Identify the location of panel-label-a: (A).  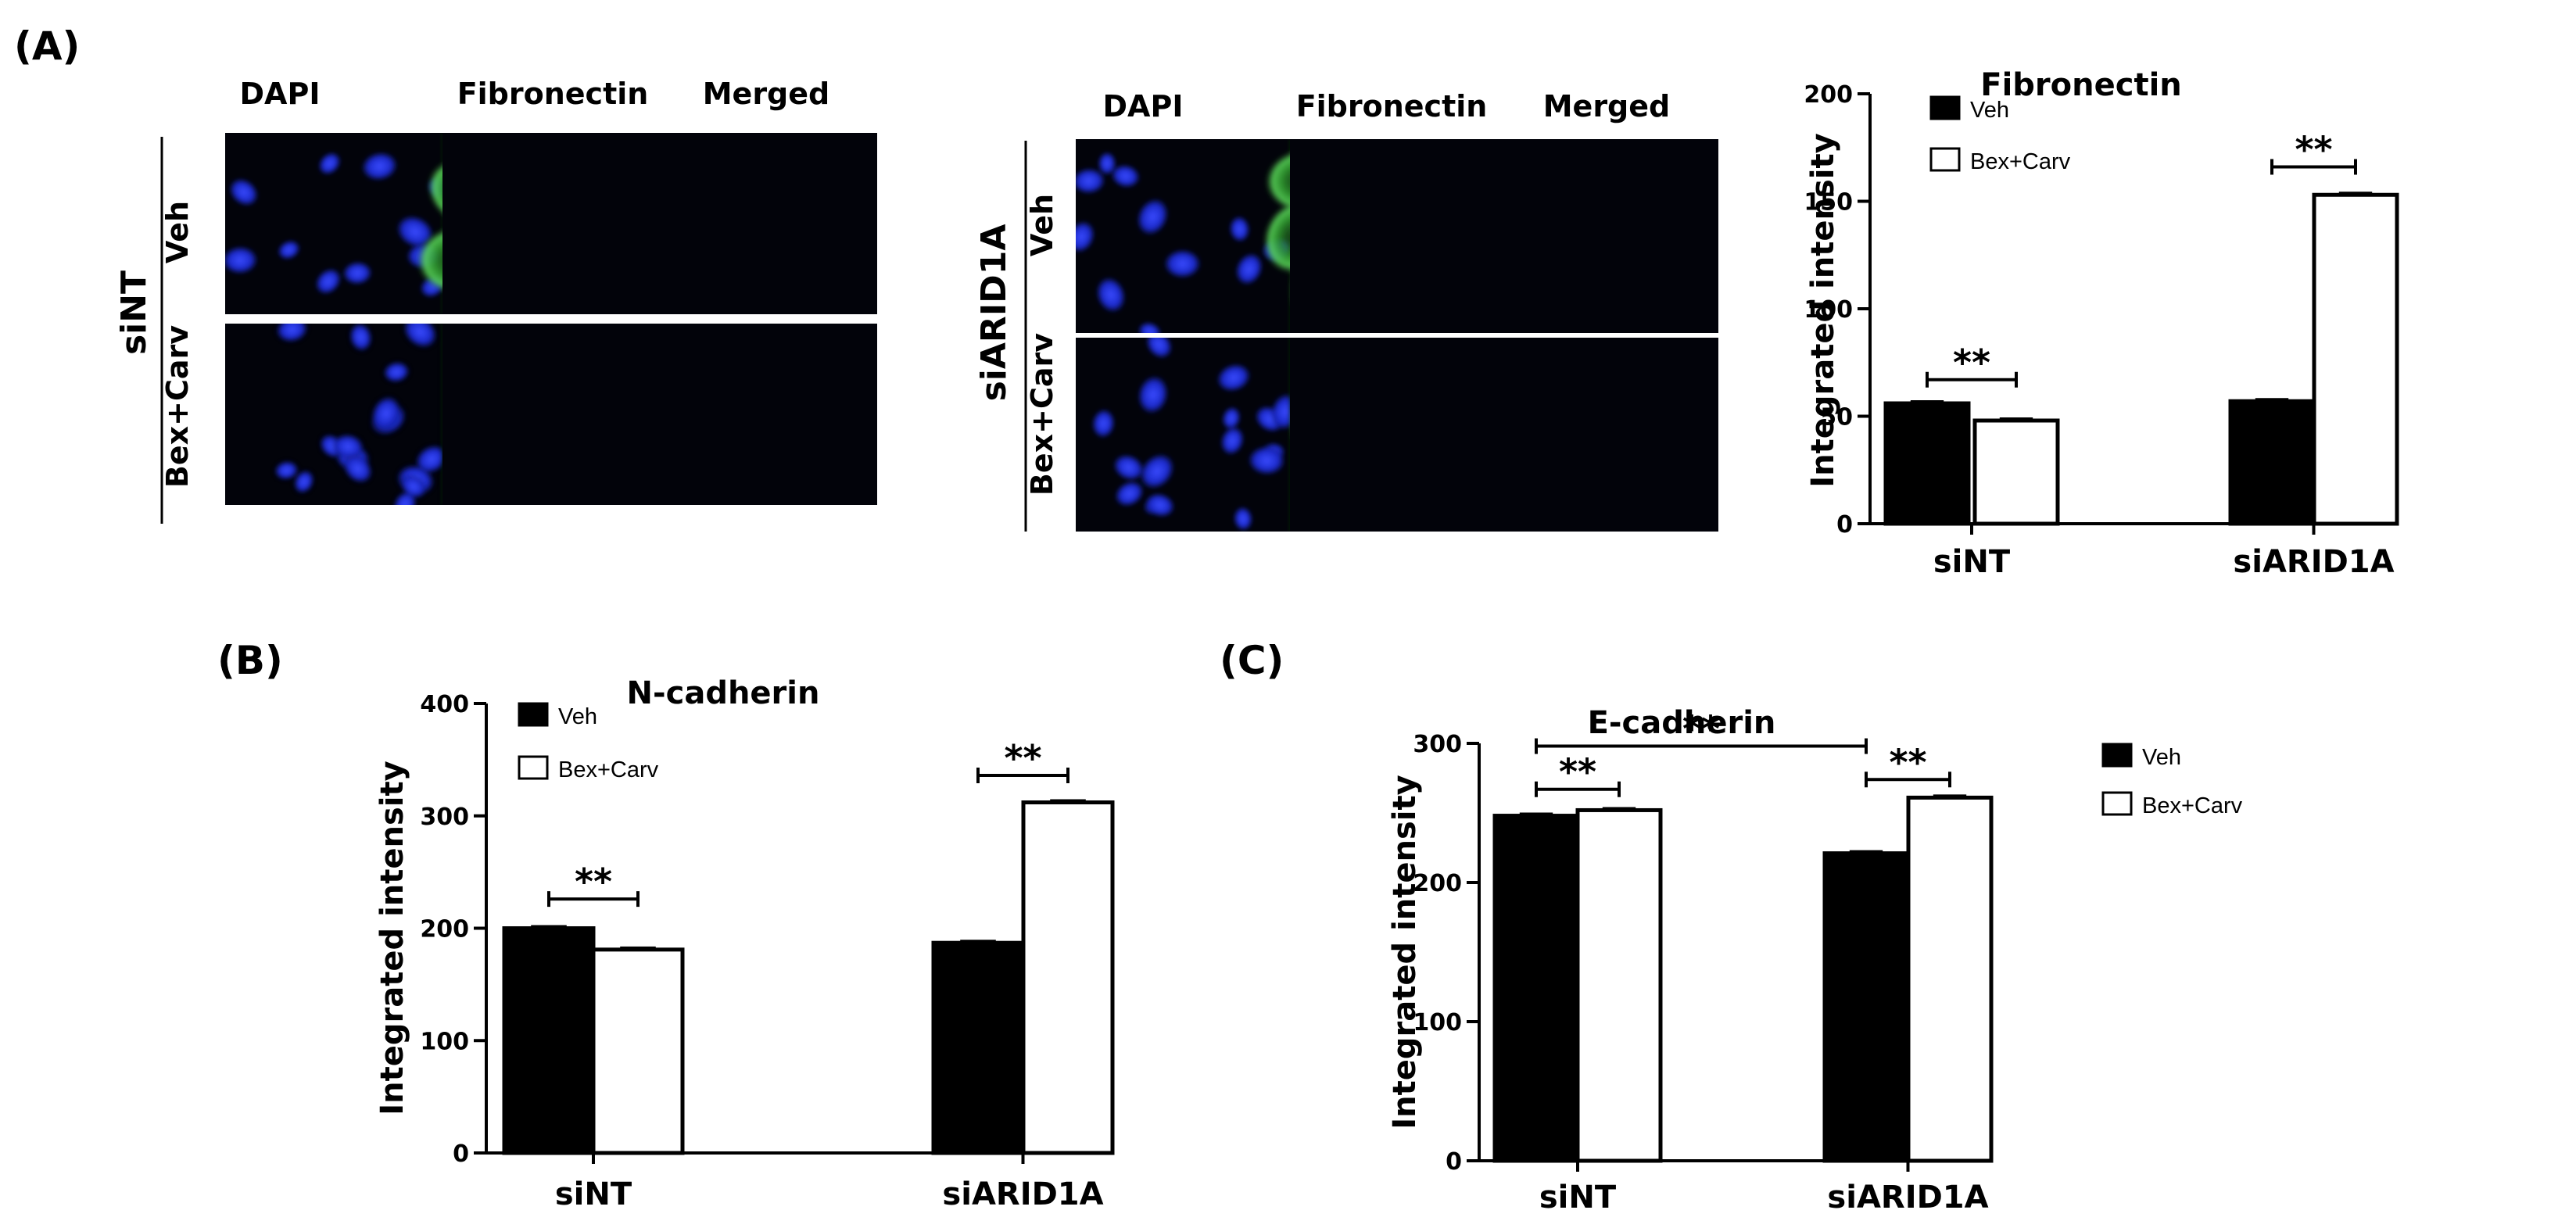
(47, 46).